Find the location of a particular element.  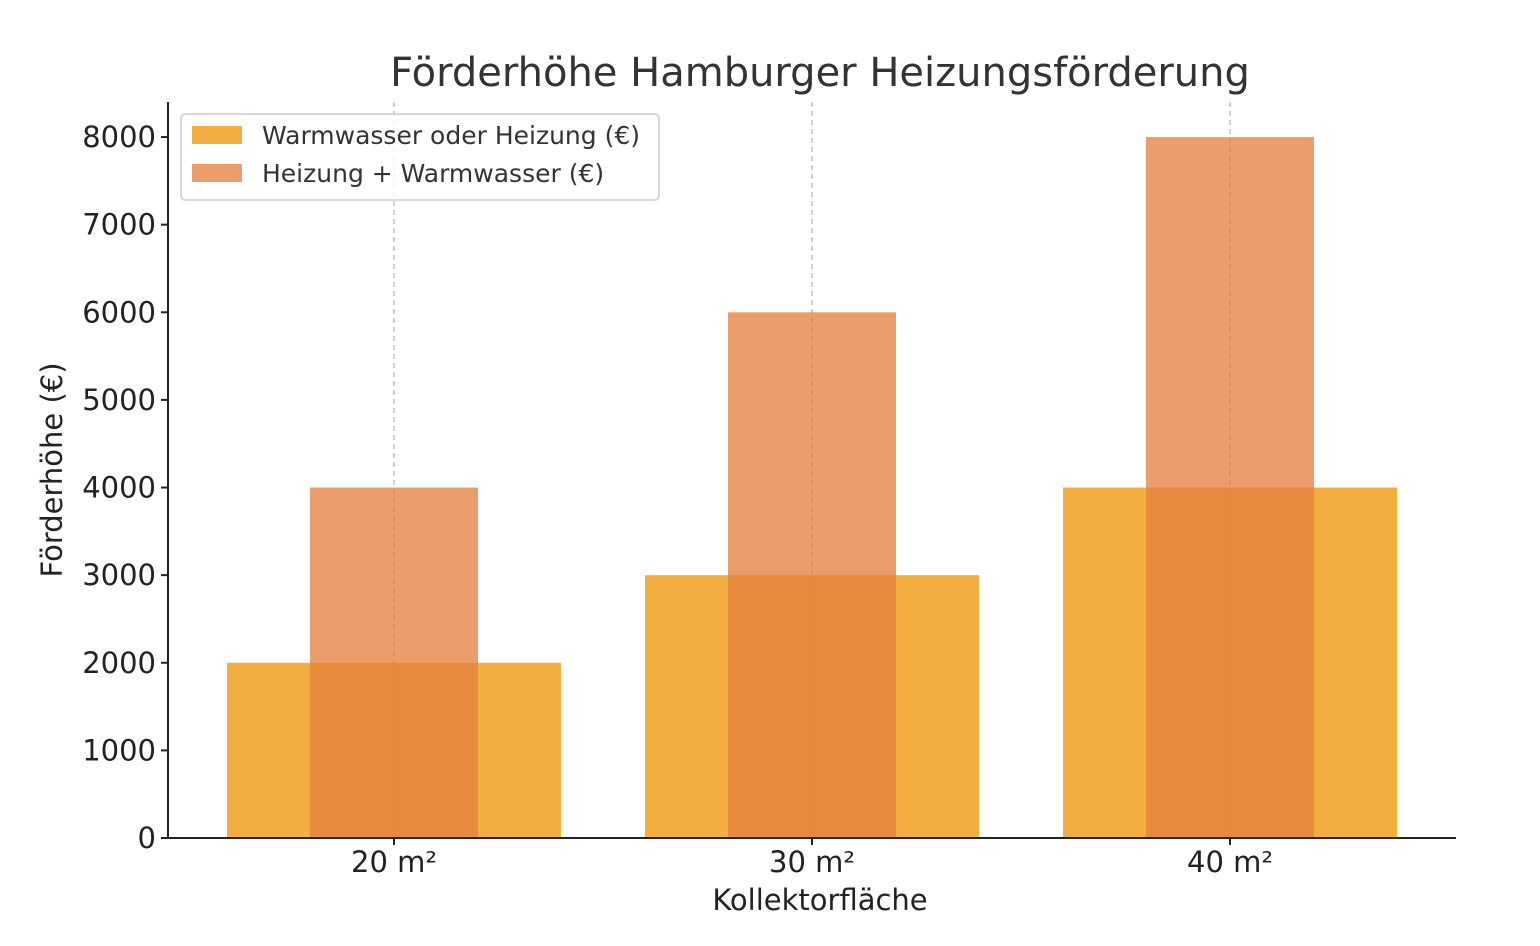

x-axis-label: Kollektorfläche is located at coordinates (819, 900).